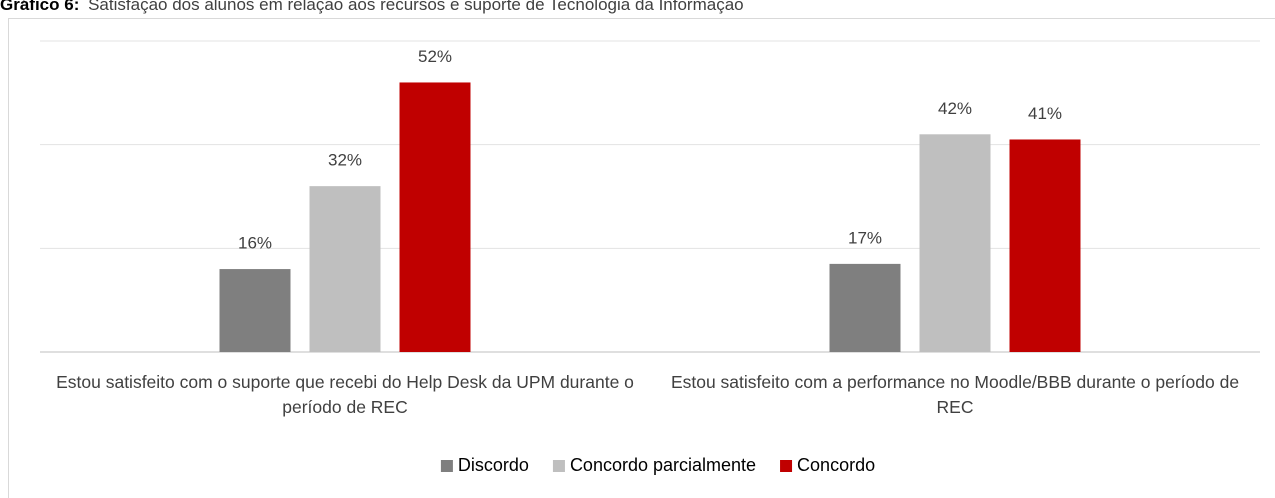 Image resolution: width=1275 pixels, height=498 pixels. I want to click on legend-label: Discordo, so click(493, 465).